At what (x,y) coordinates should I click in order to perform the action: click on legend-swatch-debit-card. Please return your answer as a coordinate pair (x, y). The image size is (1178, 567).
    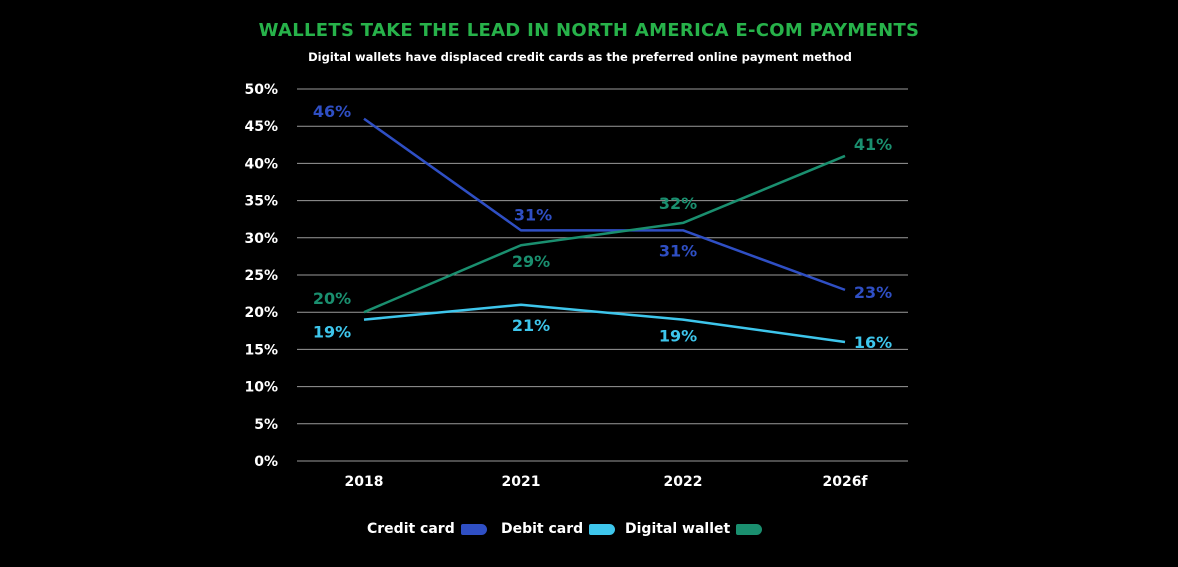
    Looking at the image, I should click on (602, 529).